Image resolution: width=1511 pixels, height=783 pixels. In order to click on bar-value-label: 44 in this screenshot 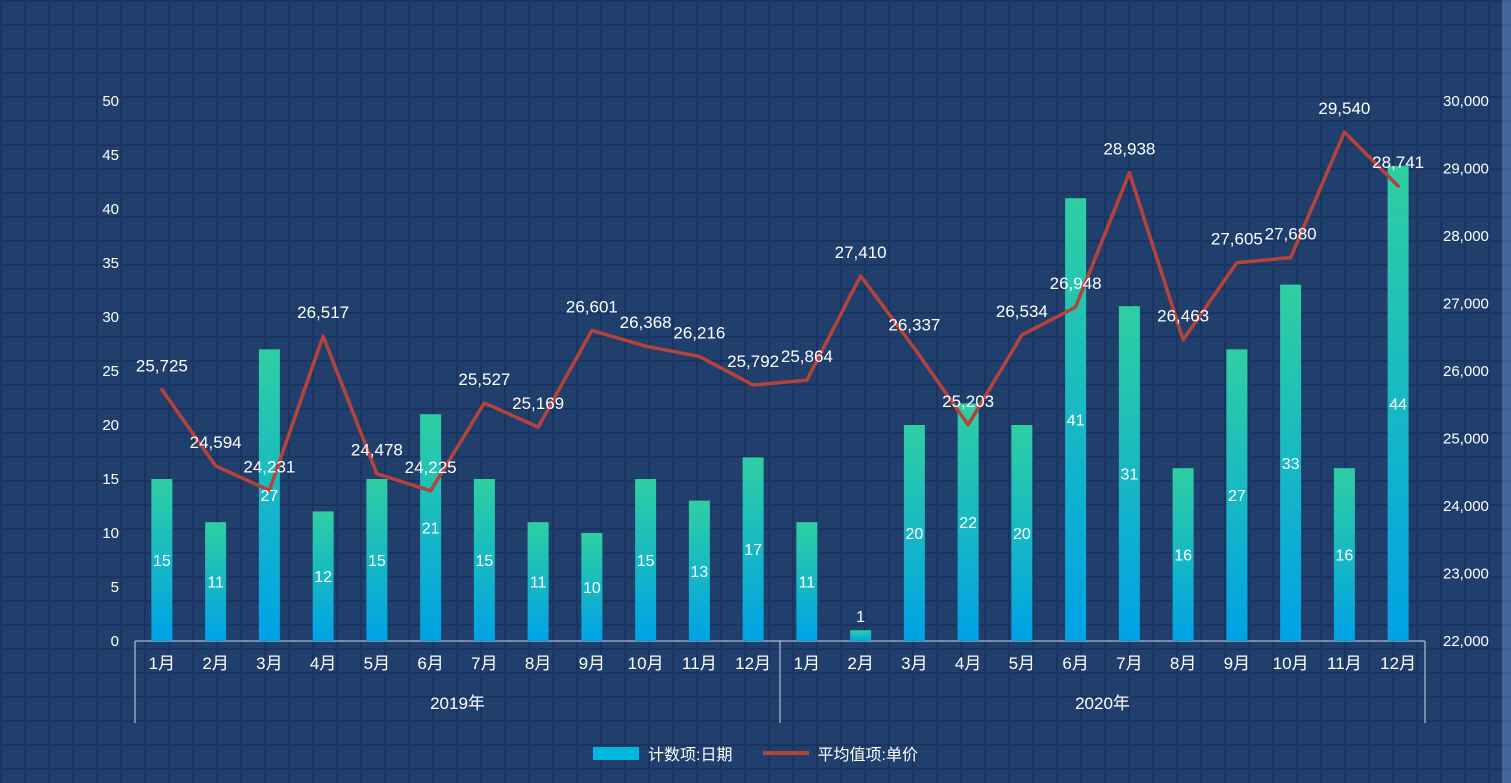, I will do `click(1398, 404)`.